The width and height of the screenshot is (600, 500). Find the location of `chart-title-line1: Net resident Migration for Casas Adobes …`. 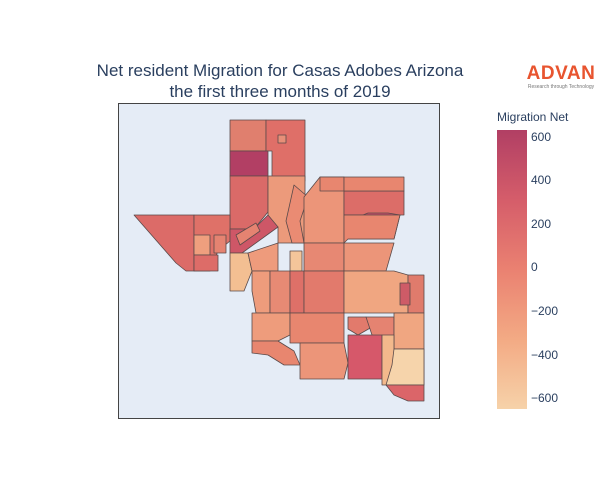

chart-title-line1: Net resident Migration for Casas Adobes … is located at coordinates (280, 70).